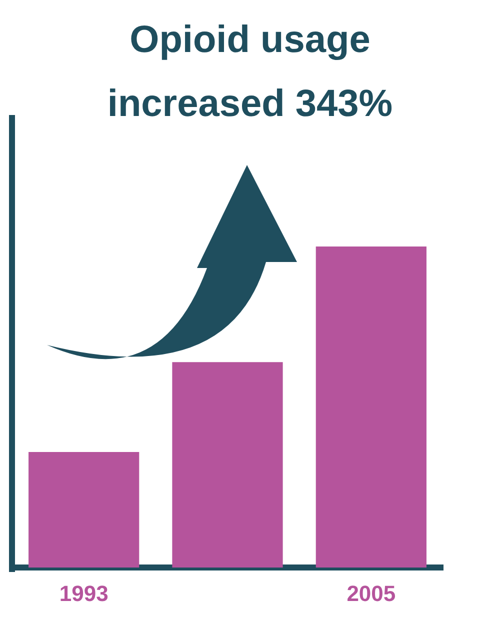  Describe the element at coordinates (250, 72) in the screenshot. I see `chart-title: Opioid usage increased 343%` at that location.